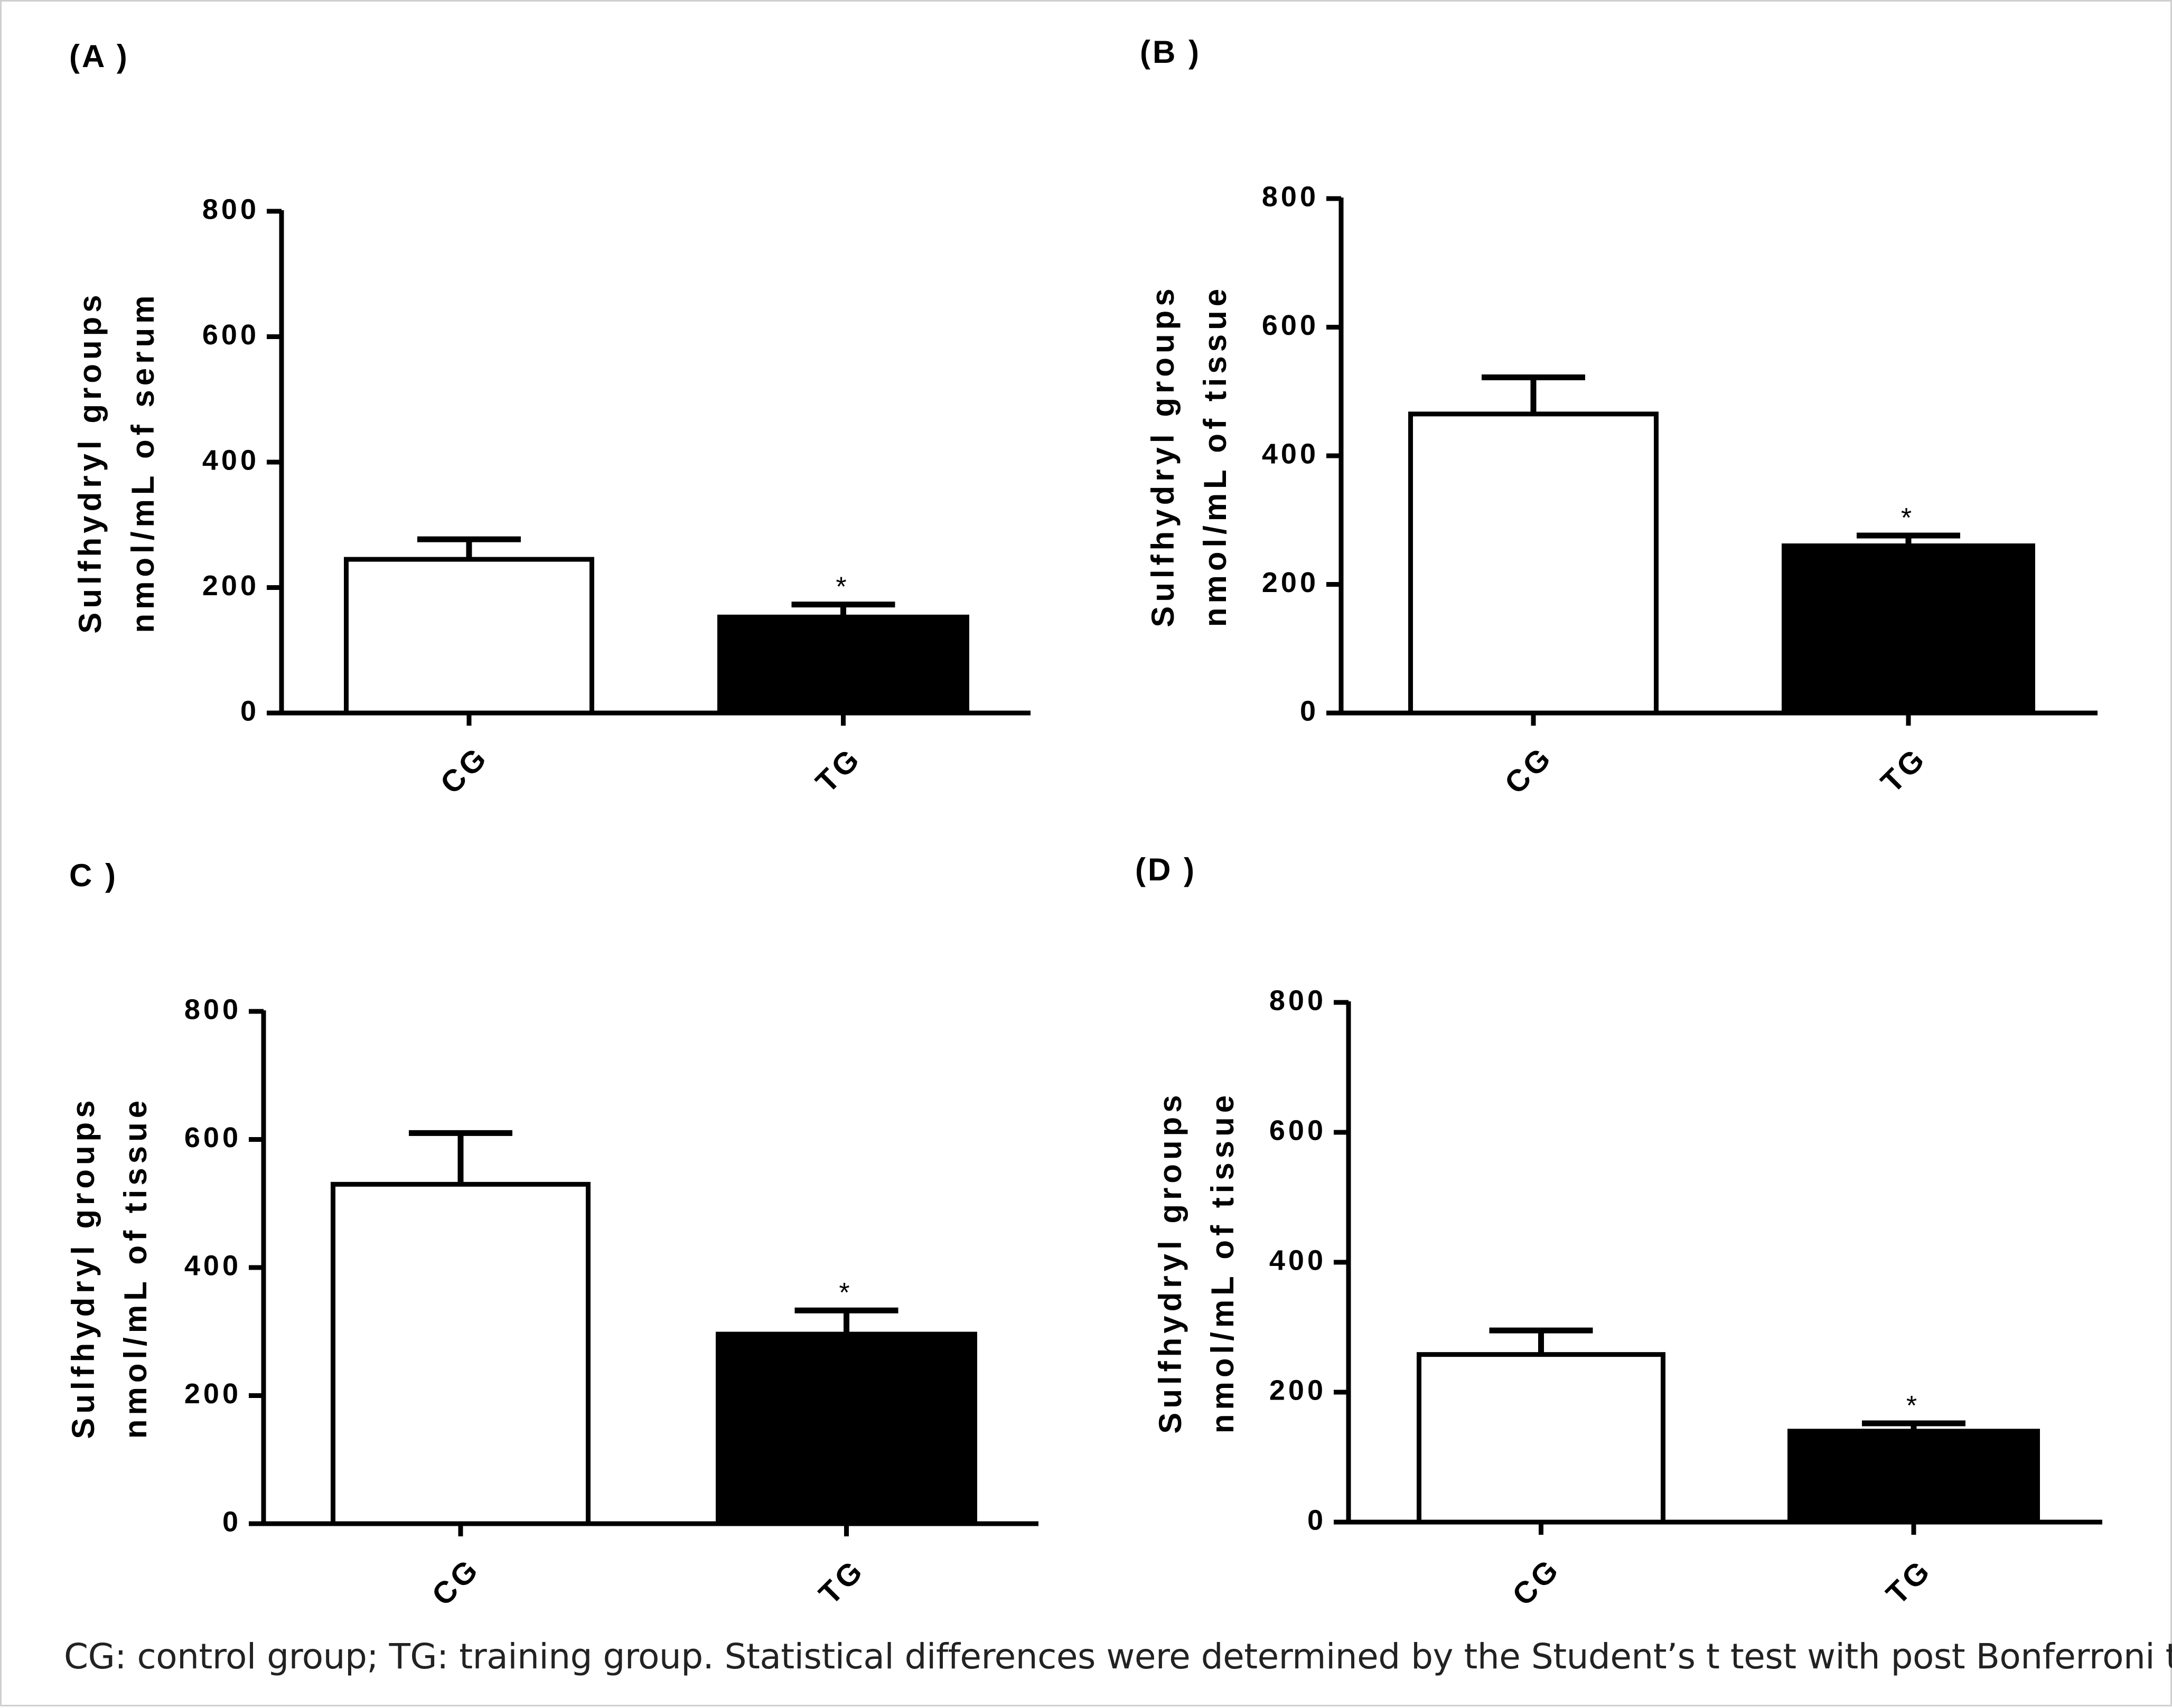  Describe the element at coordinates (99, 56) in the screenshot. I see `panel-label: (A )` at that location.